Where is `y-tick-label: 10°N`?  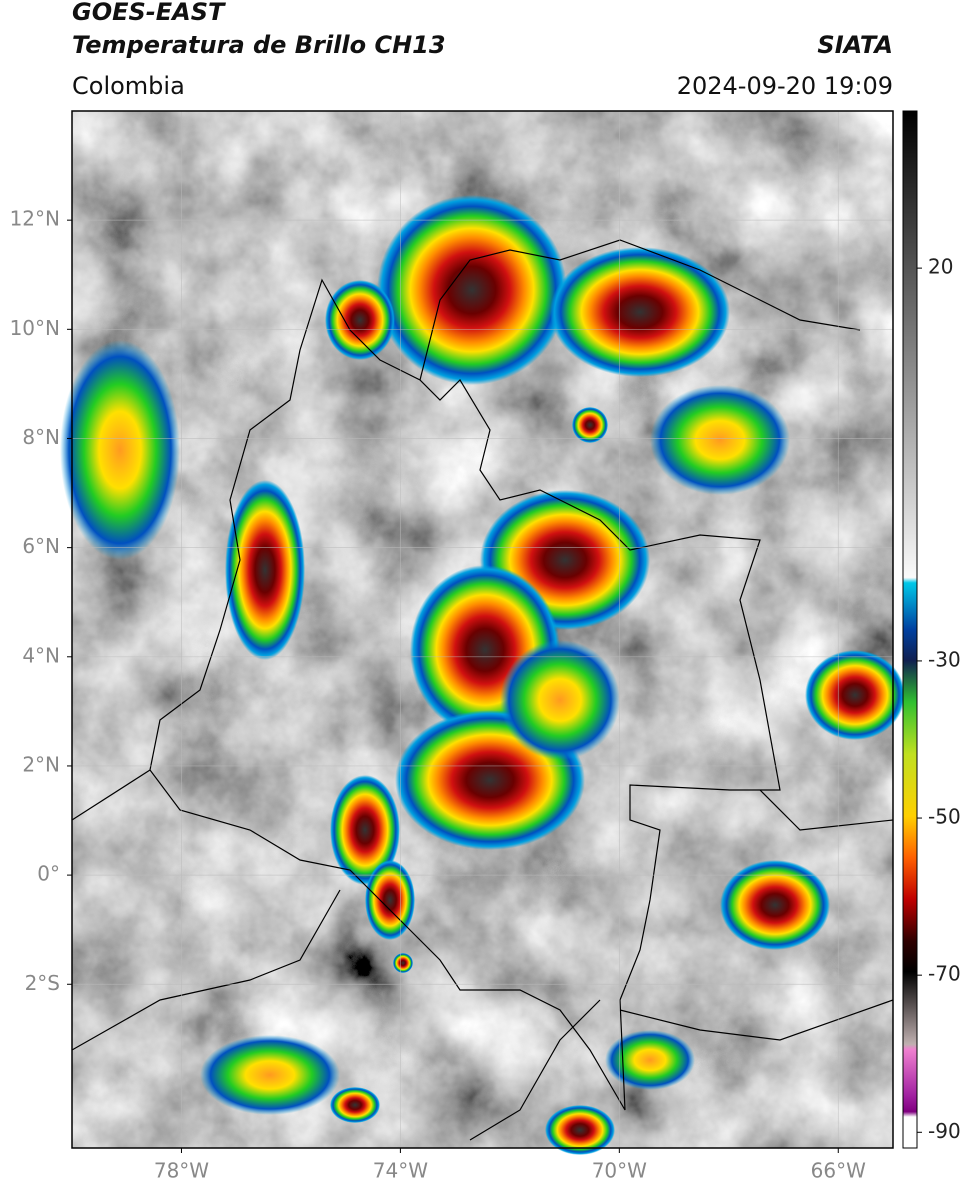 y-tick-label: 10°N is located at coordinates (35, 328).